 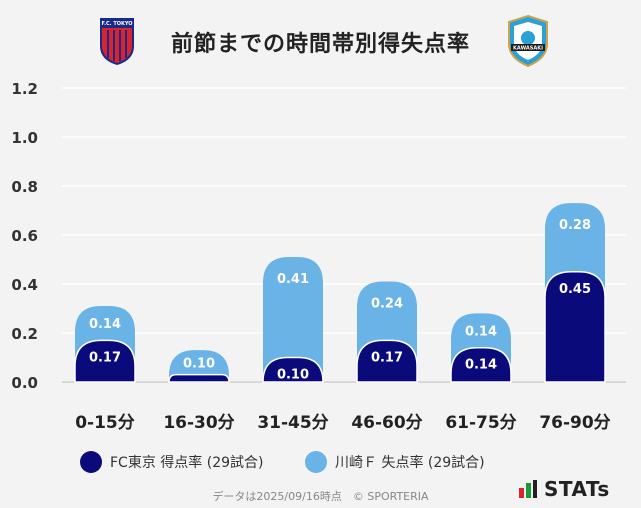 I want to click on x-axis-ticks: 0-15分 16-30分 31-45分 46-60分 61-75分 76-90分, so click(x=342, y=423).